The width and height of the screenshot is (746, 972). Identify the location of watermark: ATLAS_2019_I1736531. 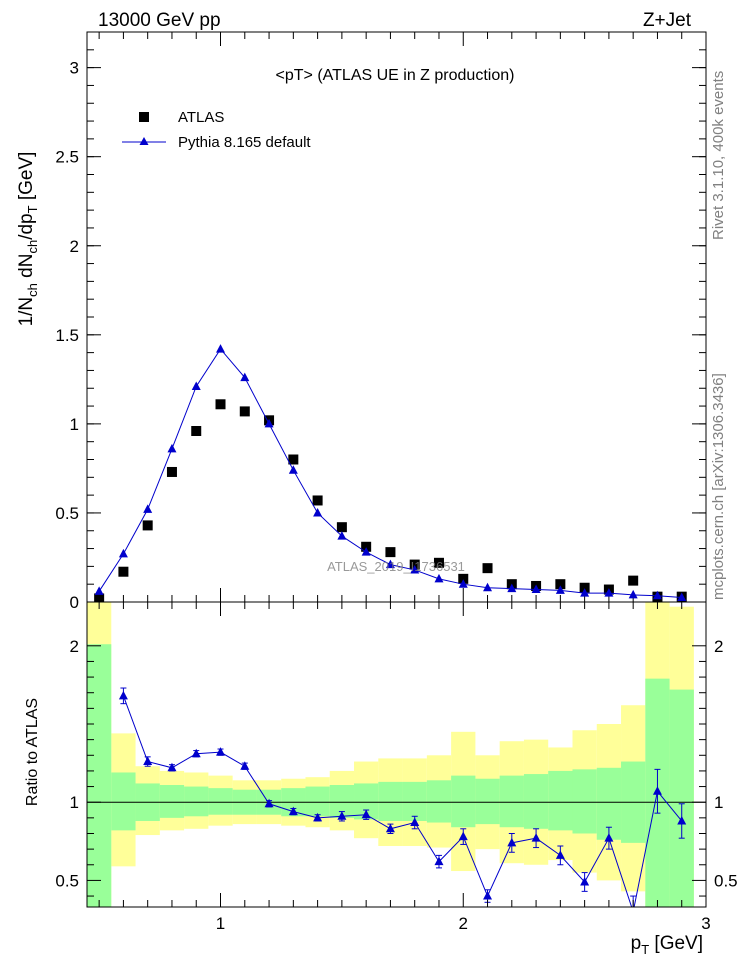
(396, 566).